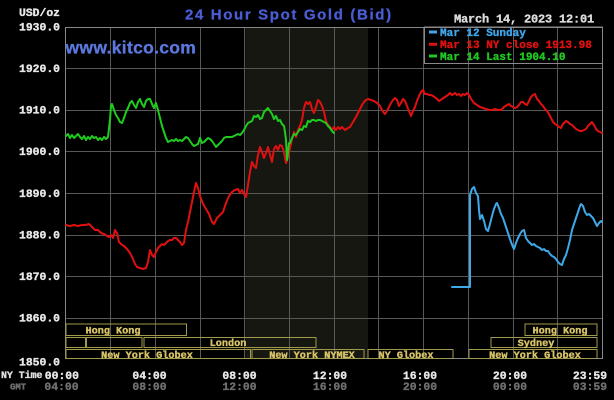 The height and width of the screenshot is (400, 614). Describe the element at coordinates (18, 388) in the screenshot. I see `svg-text: GMT` at that location.